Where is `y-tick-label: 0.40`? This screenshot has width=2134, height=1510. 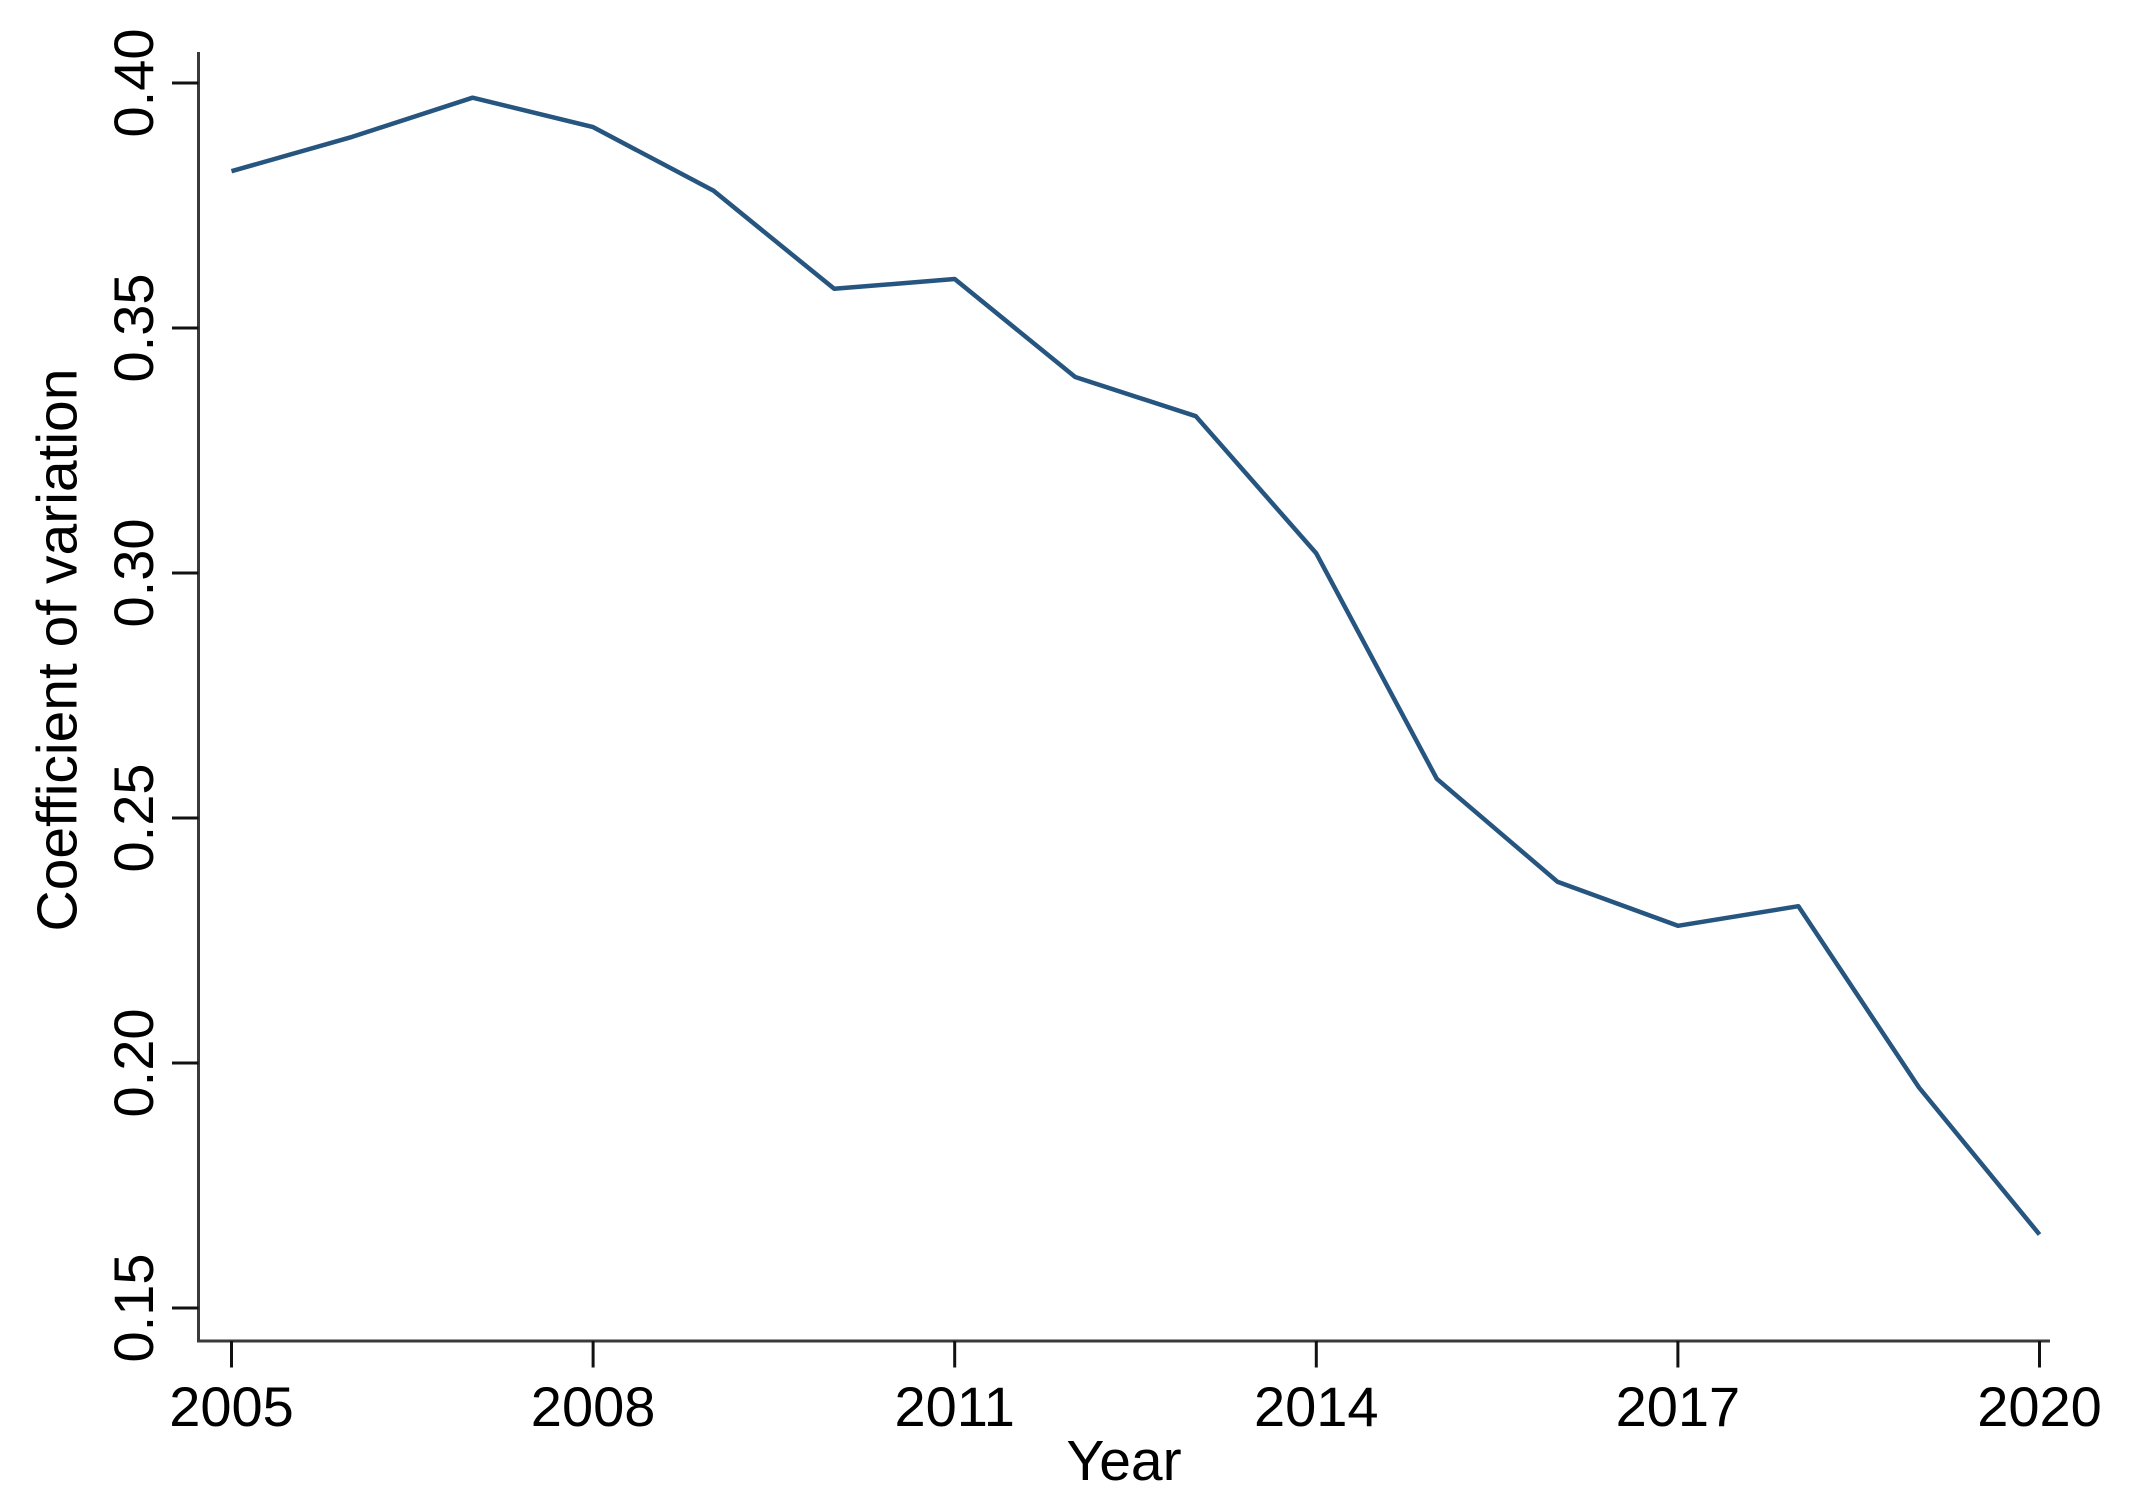 y-tick-label: 0.40 is located at coordinates (133, 83).